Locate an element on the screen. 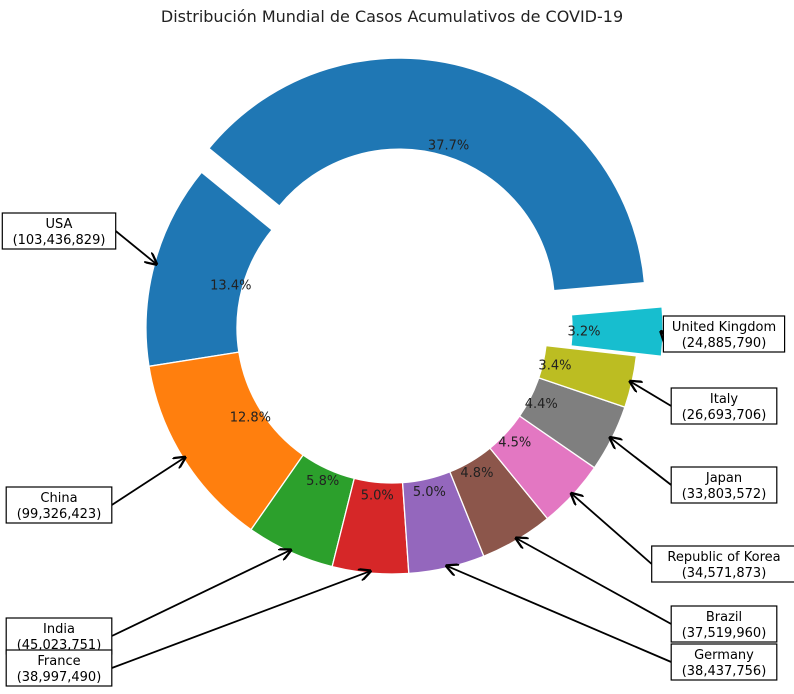 The image size is (794, 694). callout-germany: Germany (38,437,756) is located at coordinates (612, 623).